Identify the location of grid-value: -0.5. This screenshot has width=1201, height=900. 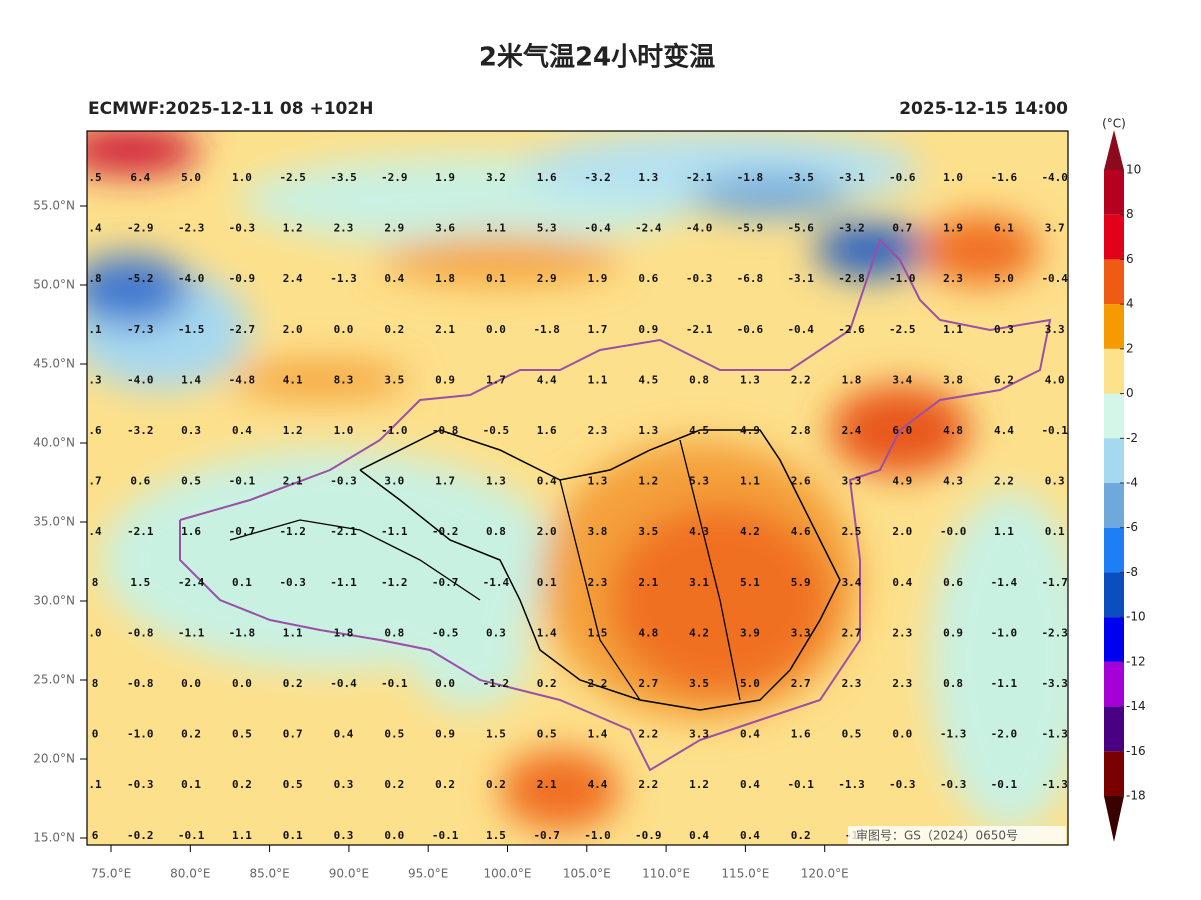
(496, 430).